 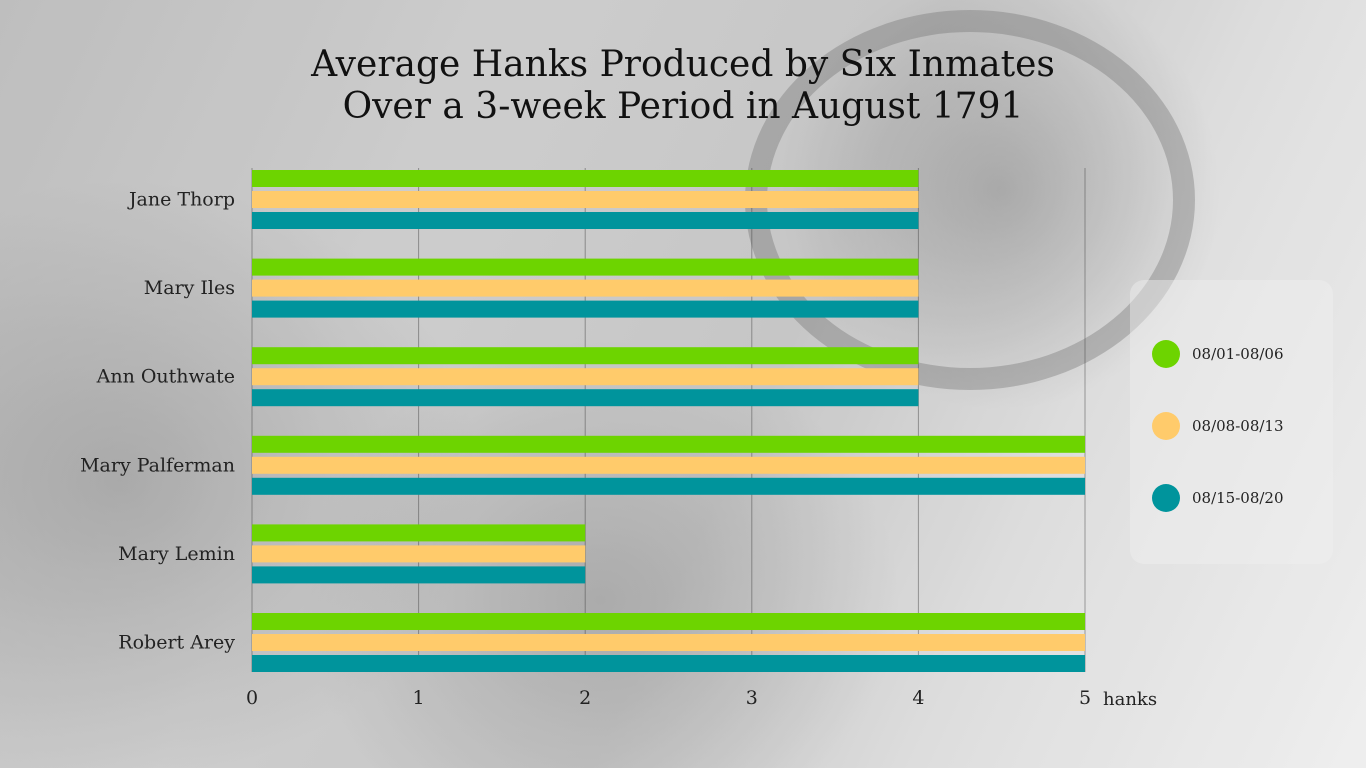 I want to click on legend-item-3: 08/15-08/20, so click(x=1218, y=498).